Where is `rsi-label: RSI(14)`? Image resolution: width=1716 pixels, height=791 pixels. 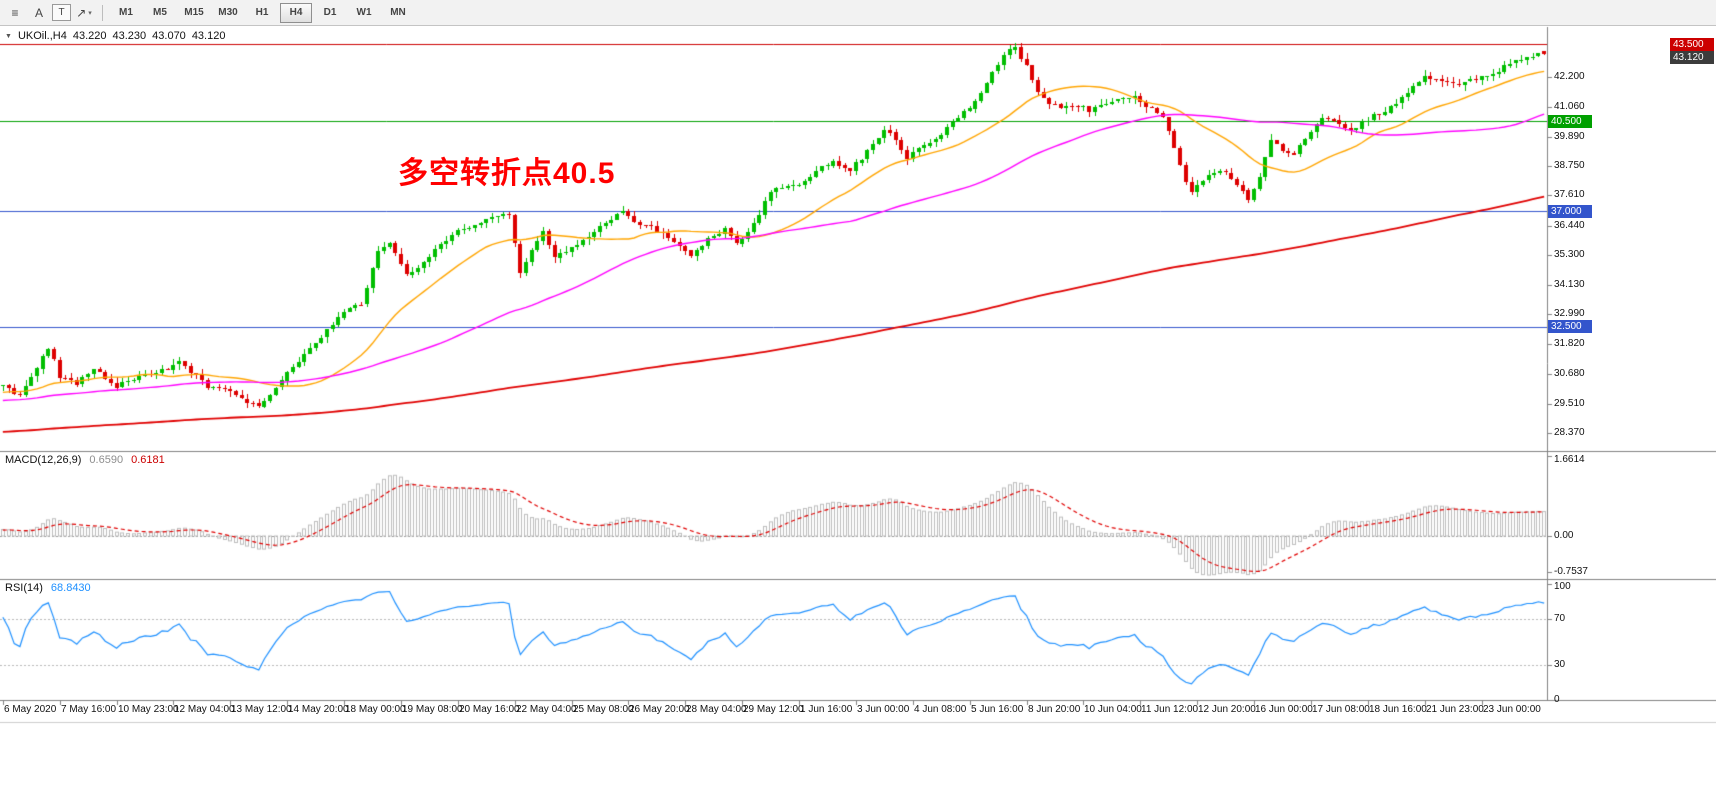
rsi-label: RSI(14) is located at coordinates (24, 588).